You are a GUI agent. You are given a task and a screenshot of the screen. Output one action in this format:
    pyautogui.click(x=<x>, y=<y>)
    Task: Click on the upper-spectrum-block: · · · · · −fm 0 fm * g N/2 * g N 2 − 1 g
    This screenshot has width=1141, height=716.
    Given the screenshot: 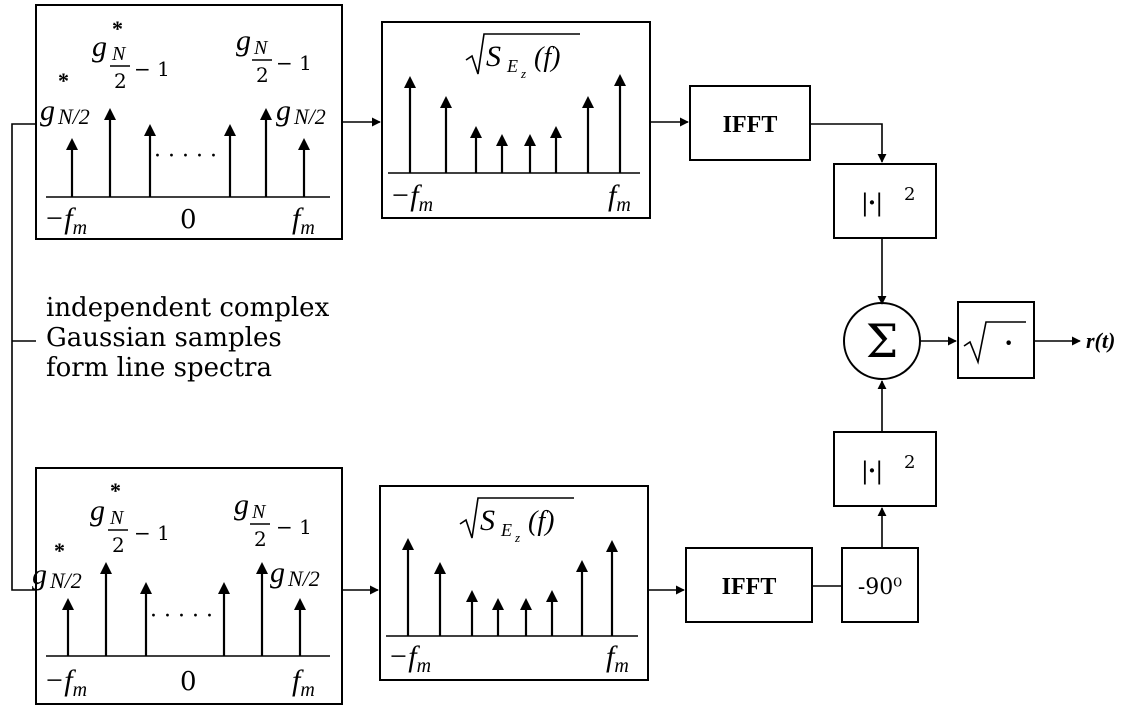 What is the action you would take?
    pyautogui.click(x=189, y=122)
    